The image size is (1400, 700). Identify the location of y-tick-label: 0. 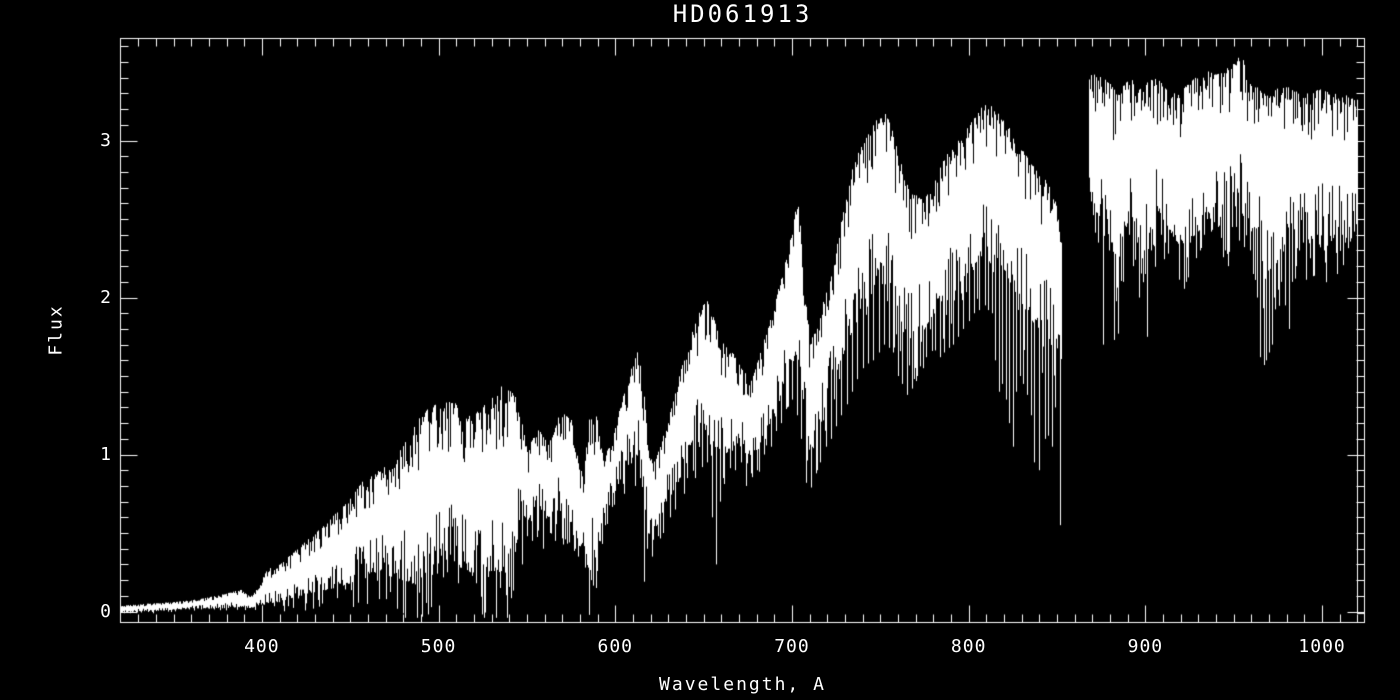
(106, 611).